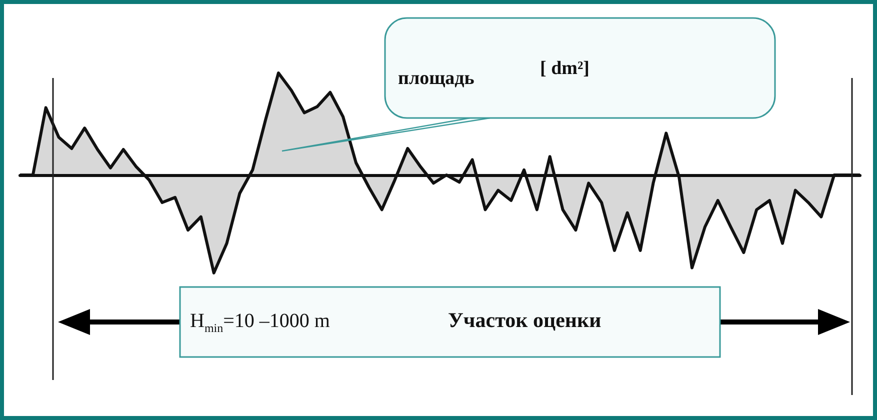  I want to click on annotation: площадь, so click(436, 79).